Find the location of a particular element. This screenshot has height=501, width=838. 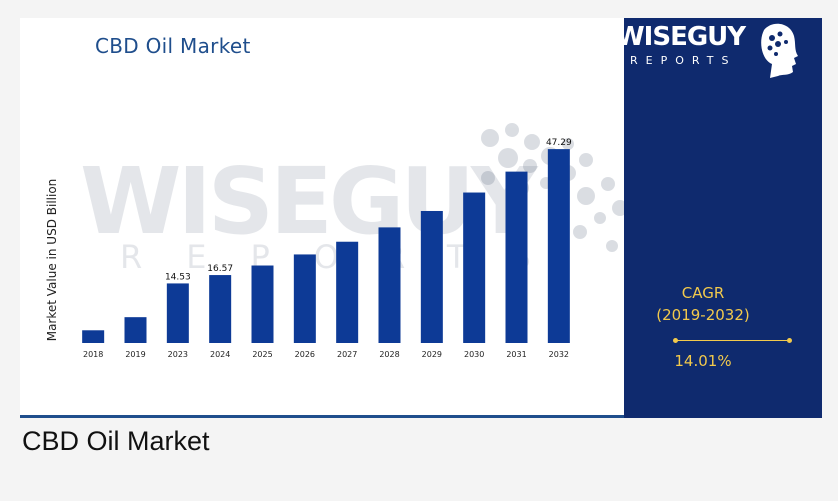

data-label-2024: 16.57 is located at coordinates (220, 269).